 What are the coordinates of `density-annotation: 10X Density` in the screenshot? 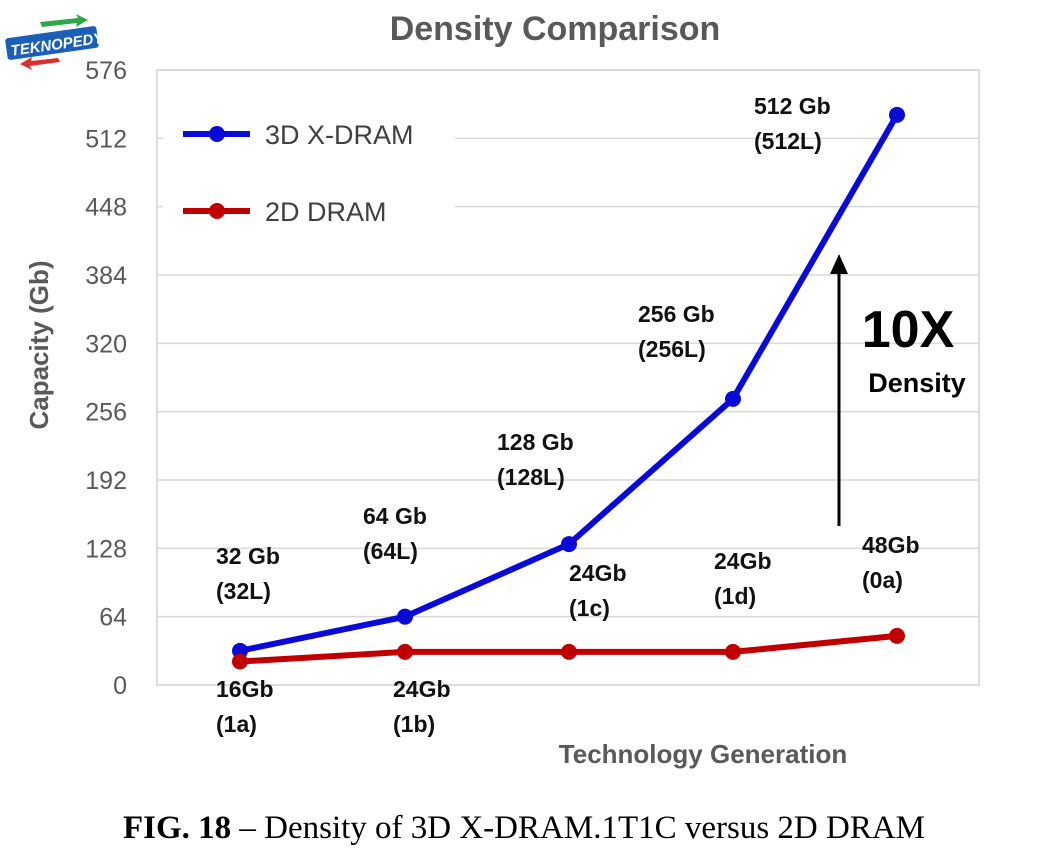 It's located at (898, 390).